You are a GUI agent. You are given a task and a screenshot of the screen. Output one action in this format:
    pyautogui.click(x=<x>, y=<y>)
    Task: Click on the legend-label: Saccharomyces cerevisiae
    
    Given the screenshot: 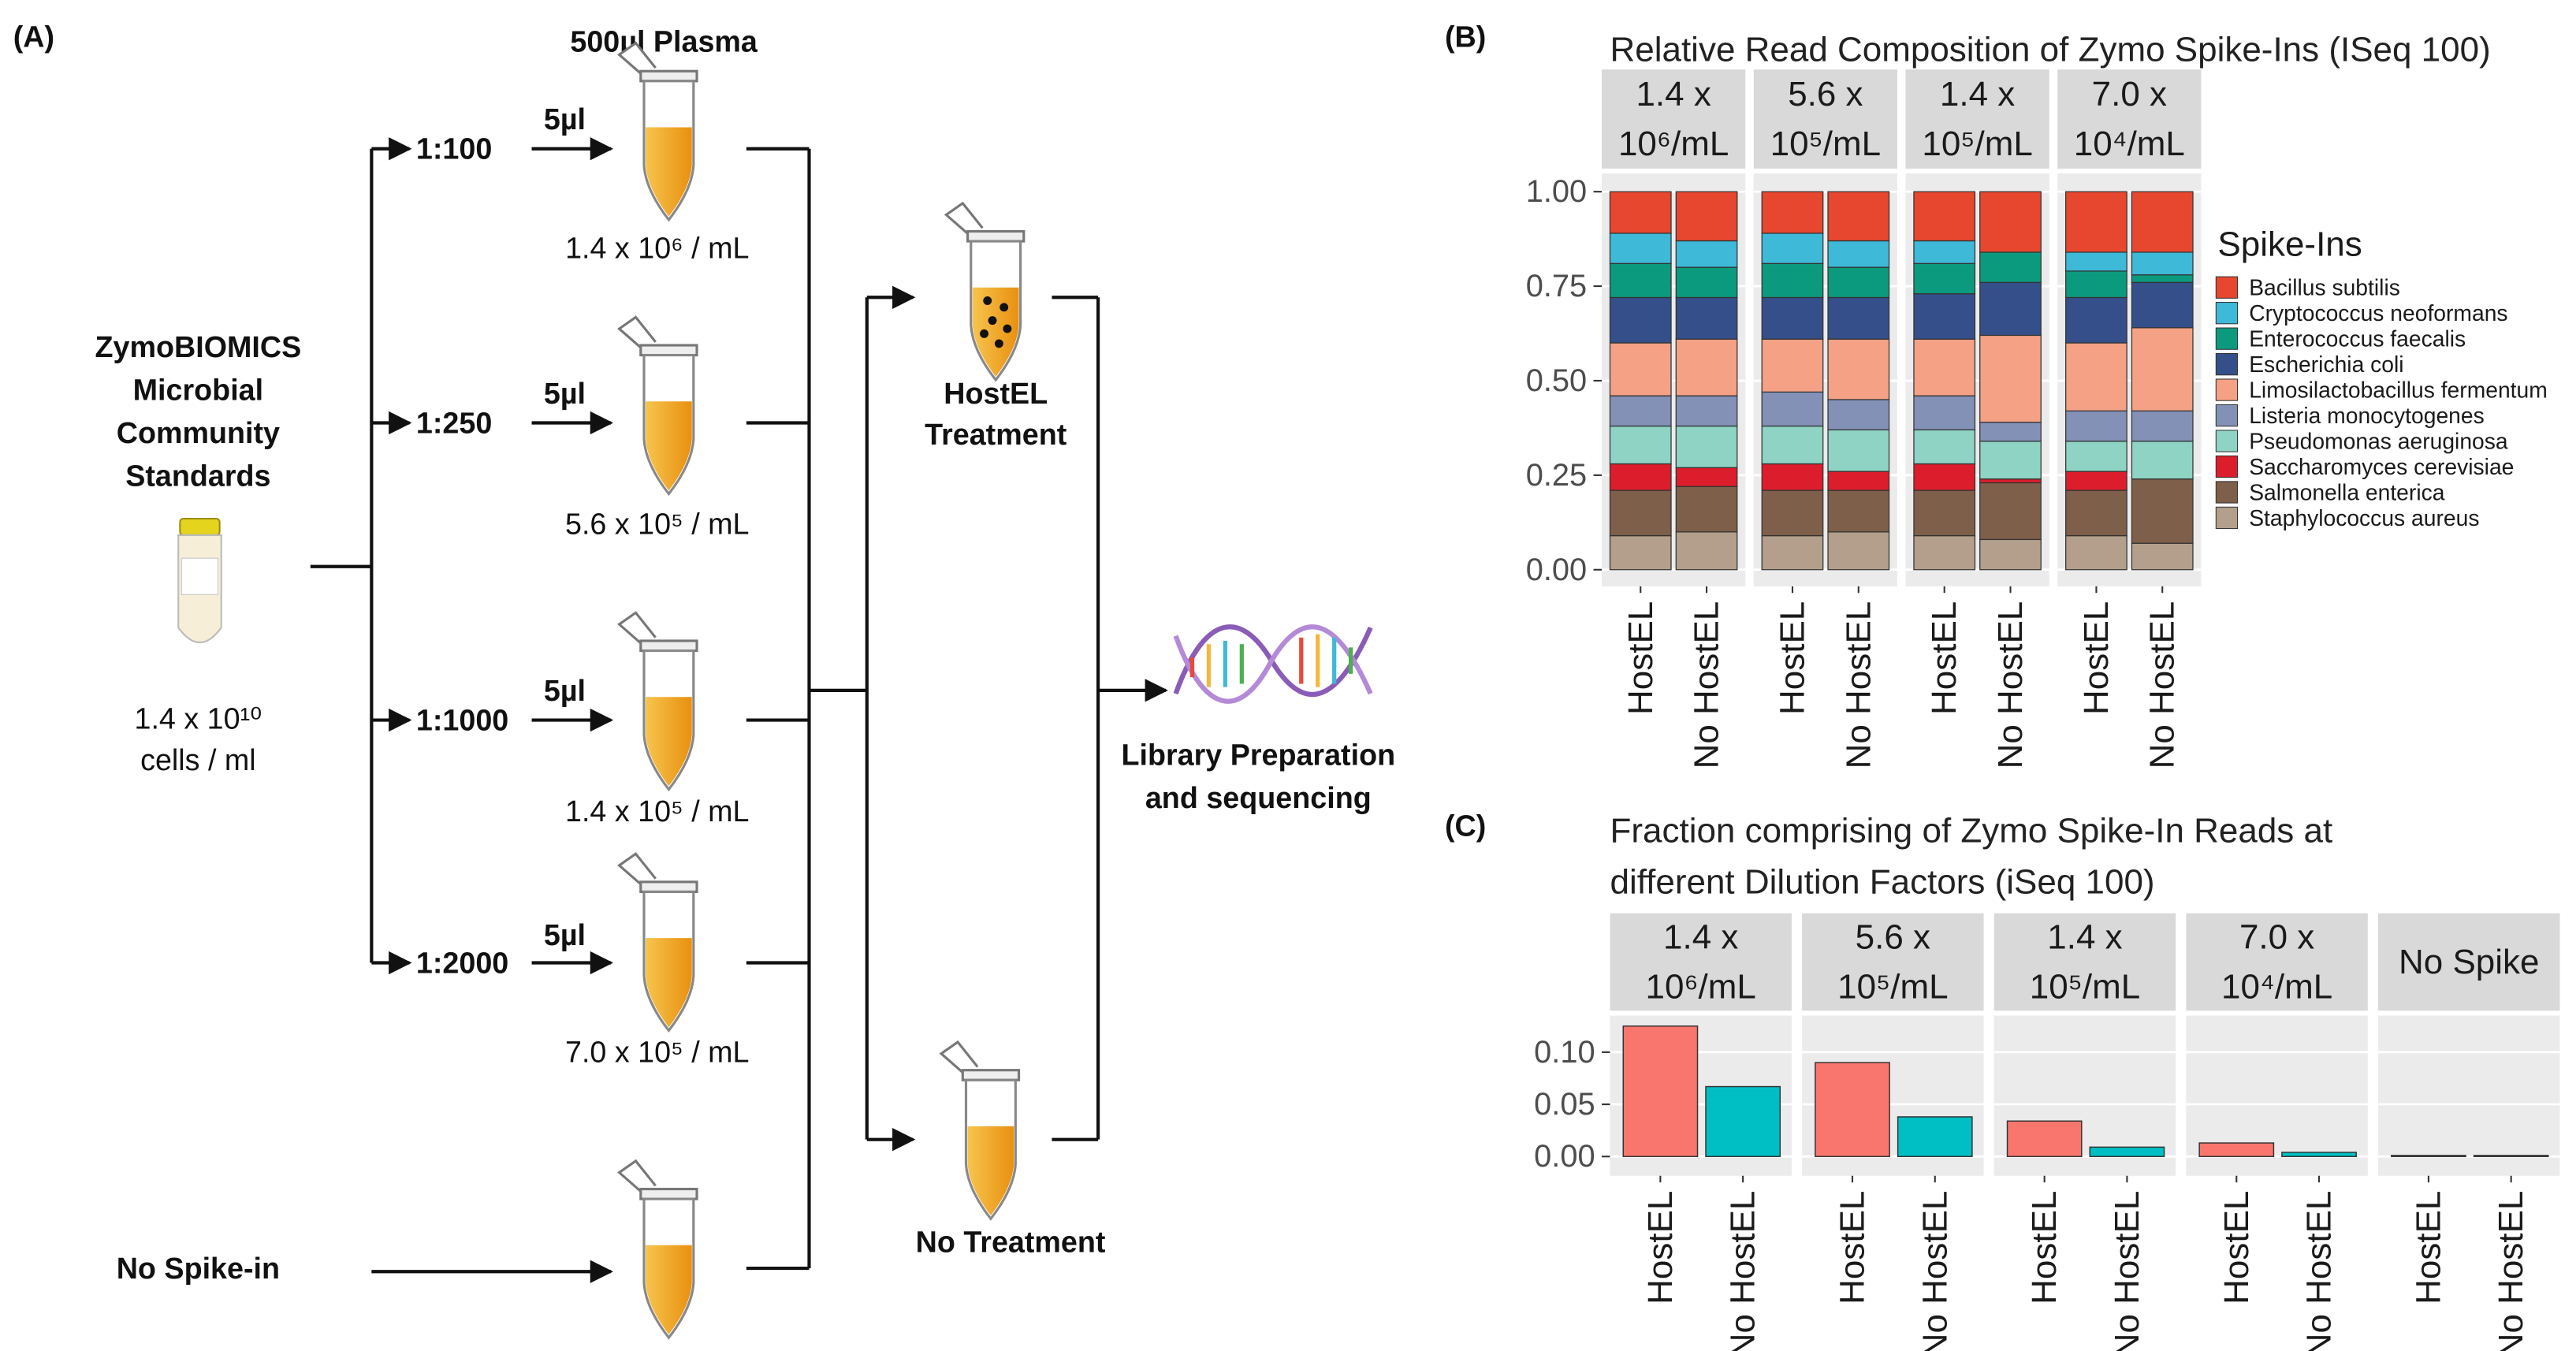 What is the action you would take?
    pyautogui.click(x=2381, y=467)
    